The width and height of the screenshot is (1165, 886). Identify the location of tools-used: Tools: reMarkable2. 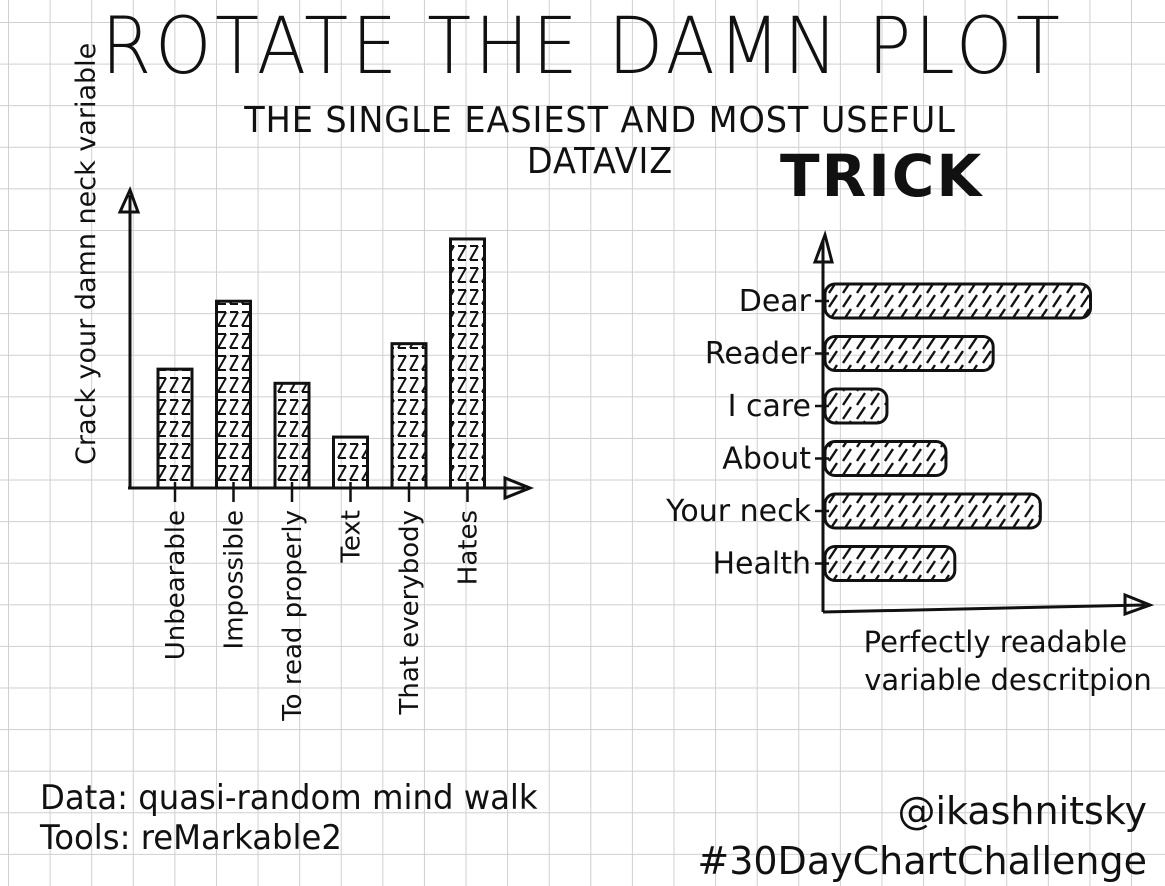
(191, 838).